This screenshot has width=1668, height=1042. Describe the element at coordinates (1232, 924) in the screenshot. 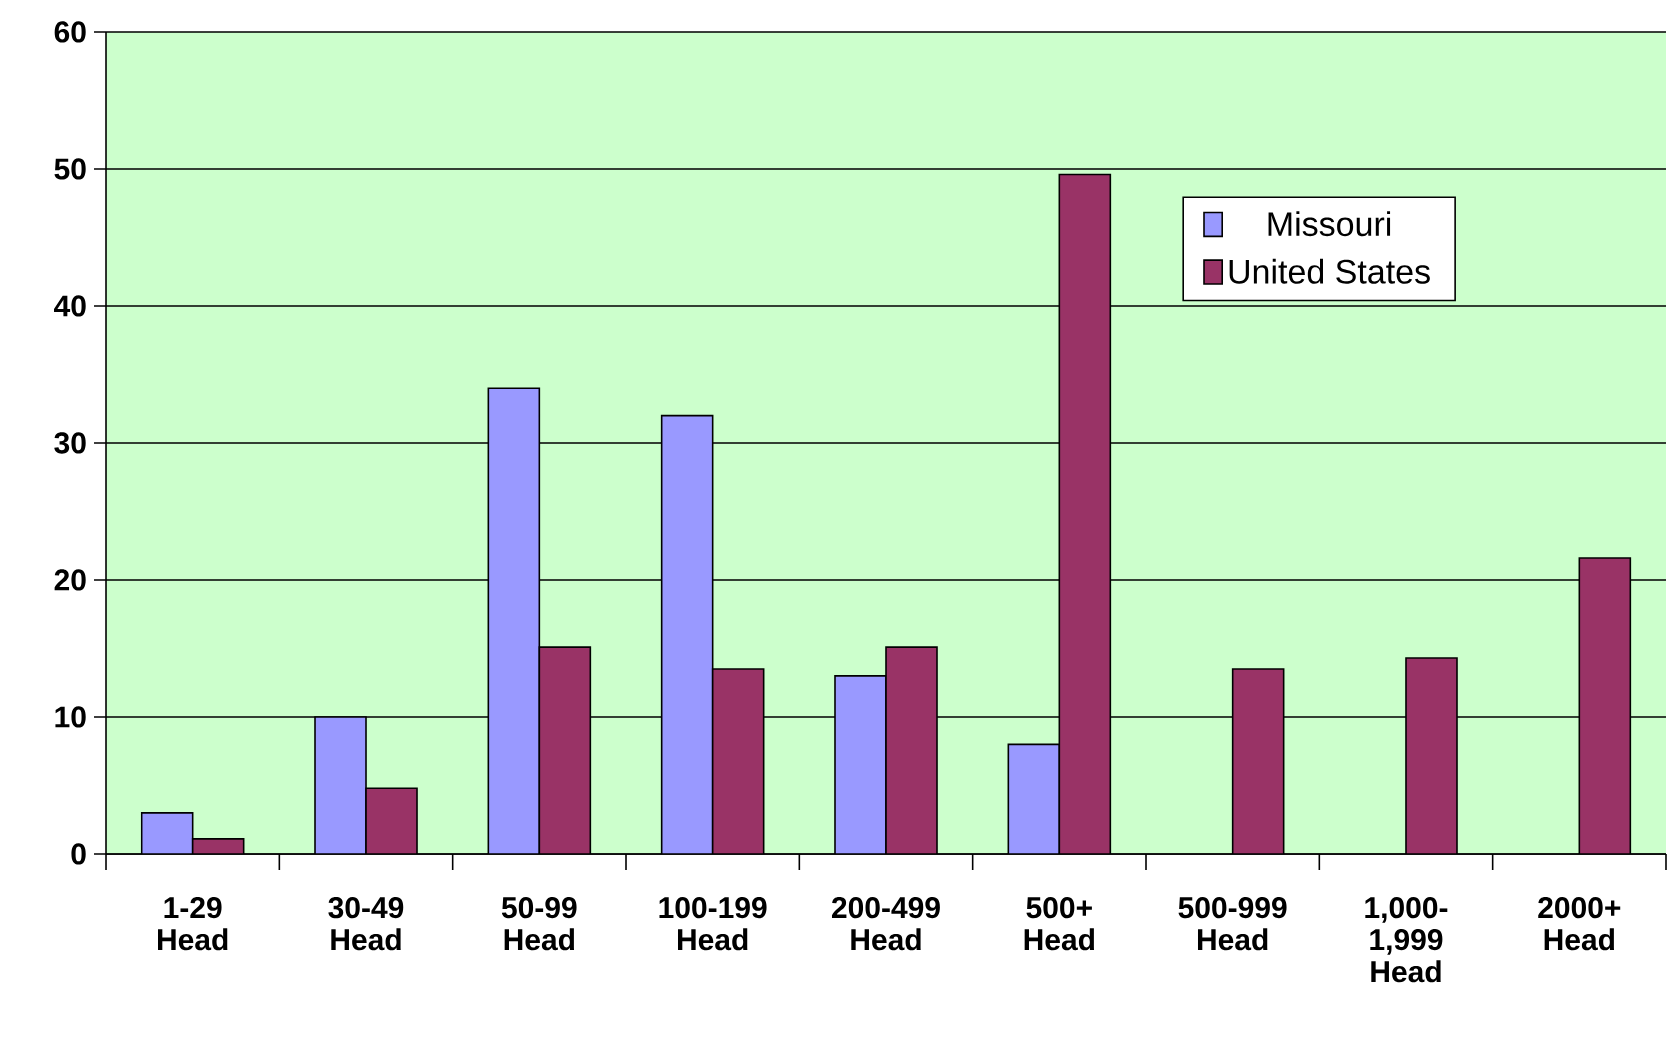

I see `x-tick-label: 500-999 Head` at that location.